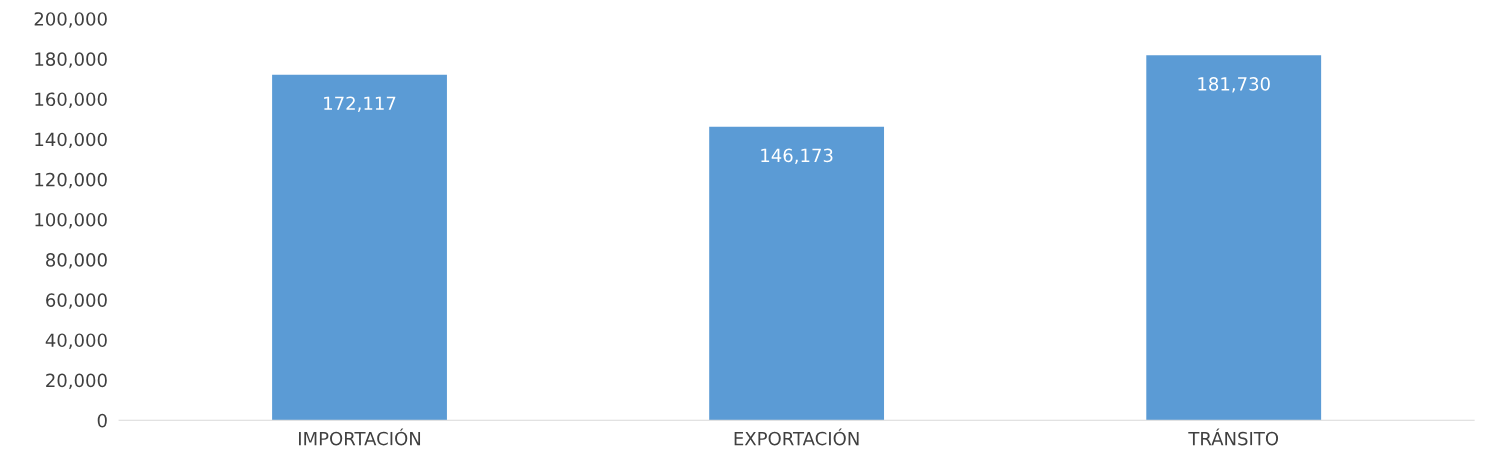 This screenshot has height=467, width=1489. I want to click on y-tick-label: 120,000, so click(71, 180).